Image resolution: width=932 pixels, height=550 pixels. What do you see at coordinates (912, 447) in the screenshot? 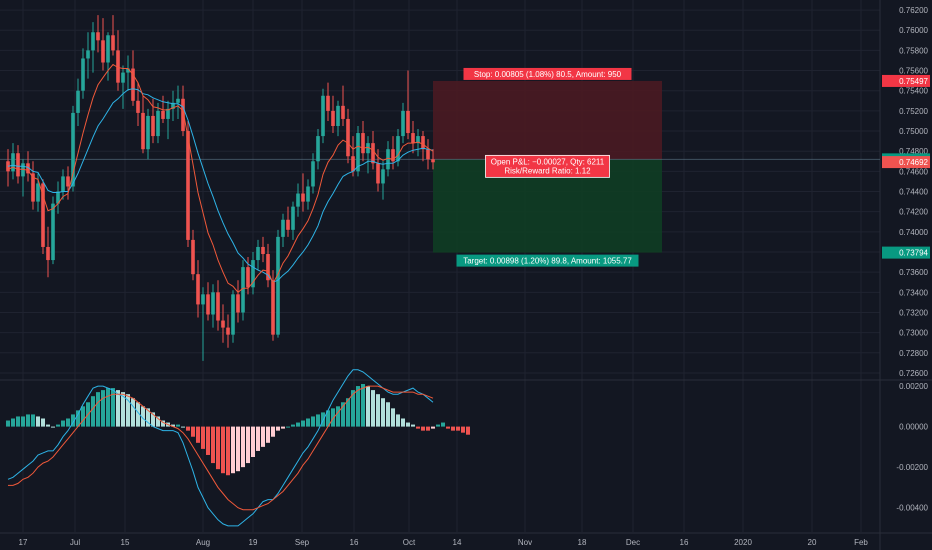
I see `macd-axis: 0.00200 0.00000 -0.00200 -0.00400` at bounding box center [912, 447].